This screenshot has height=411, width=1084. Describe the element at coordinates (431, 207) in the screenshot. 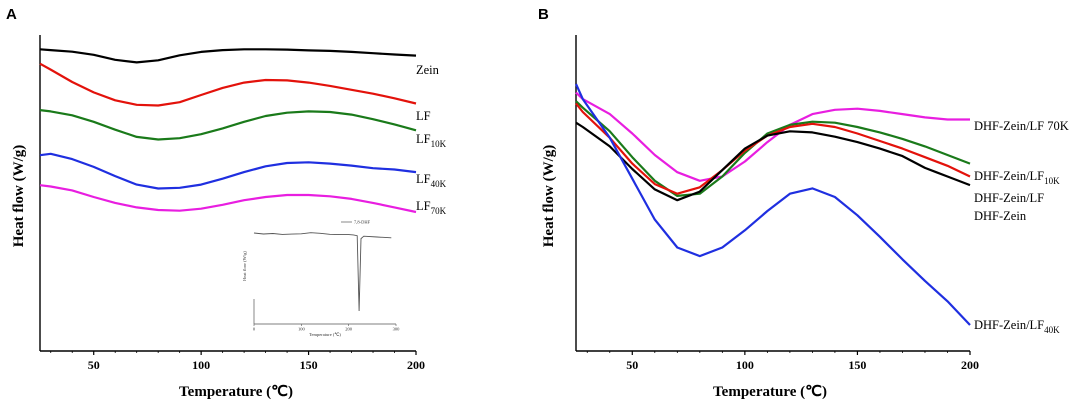

I see `panel-a-label-lf70k: LF70K` at that location.